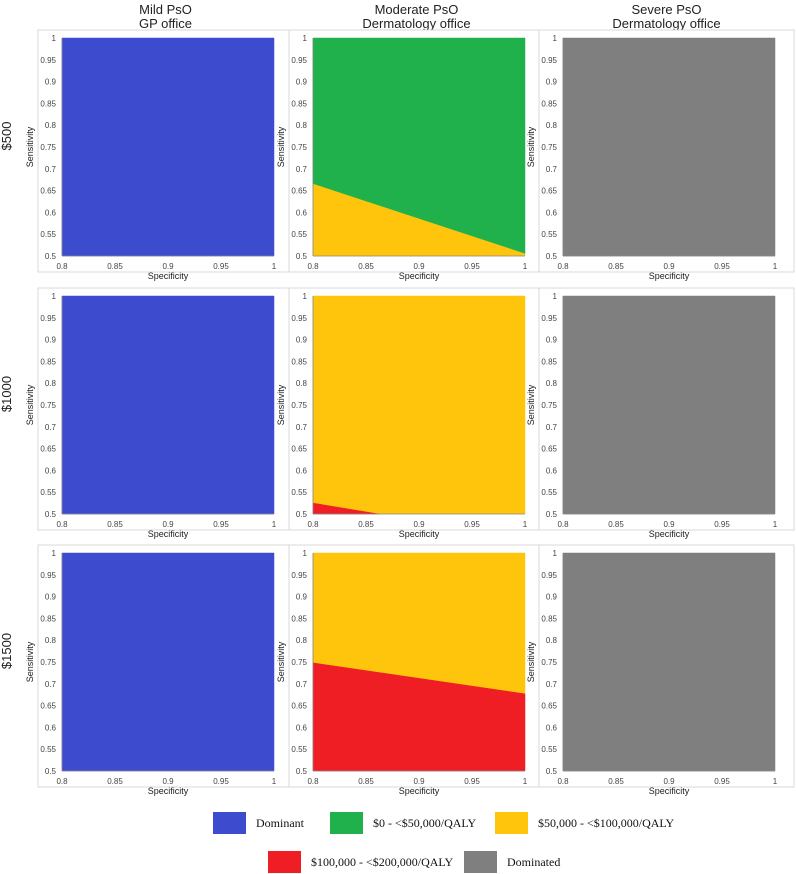 This screenshot has width=796, height=874. Describe the element at coordinates (7, 651) in the screenshot. I see `row-label: $1500` at that location.